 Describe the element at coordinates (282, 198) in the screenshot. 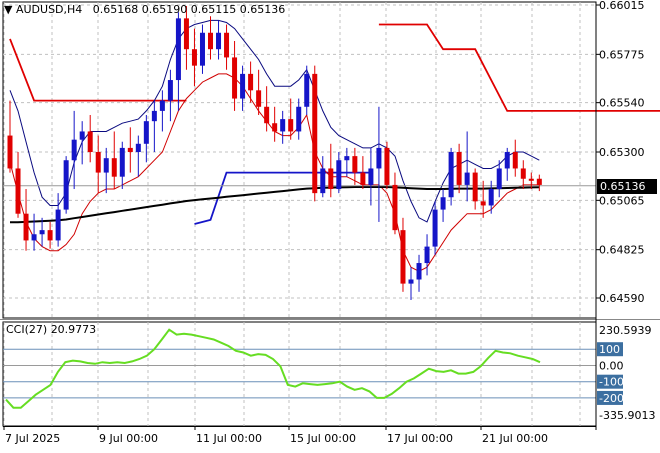

I see `channel-blue-line` at that location.